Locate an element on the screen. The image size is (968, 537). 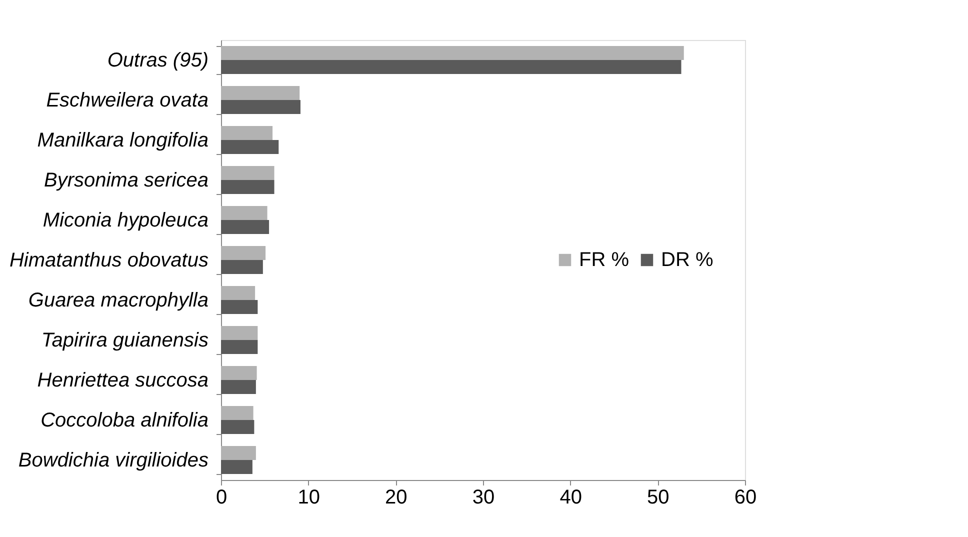
y-tick-label: Himatanthus obovatus is located at coordinates (108, 261).